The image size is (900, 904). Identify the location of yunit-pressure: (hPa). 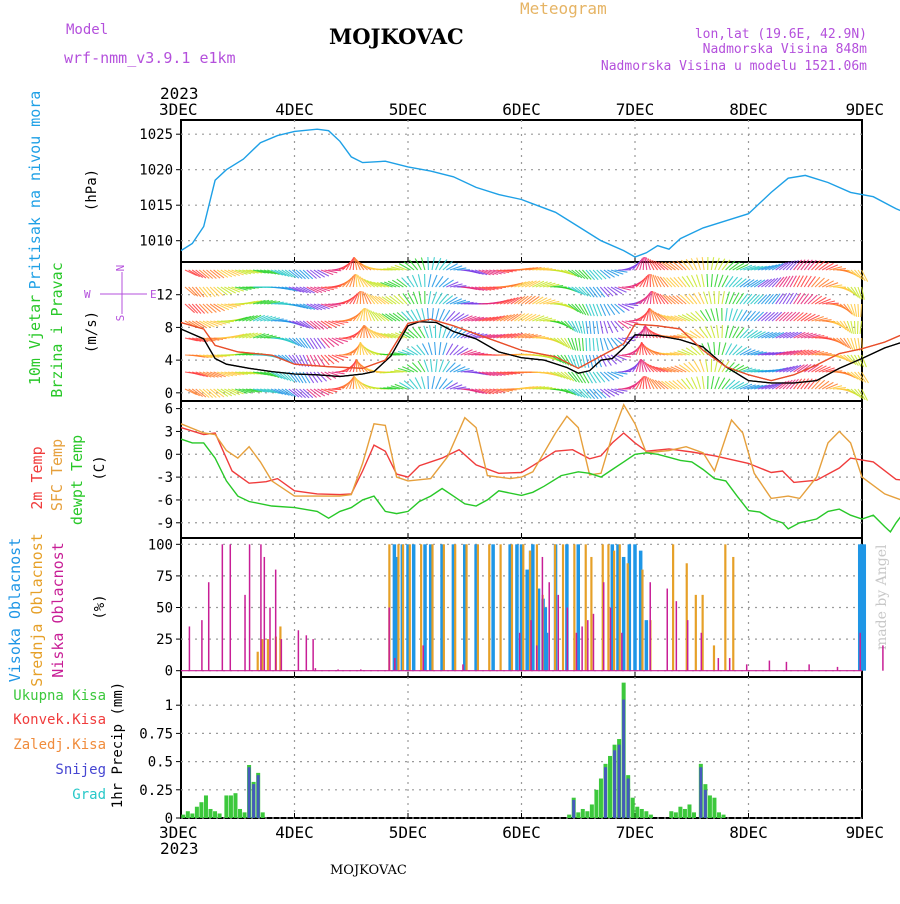
(92, 190).